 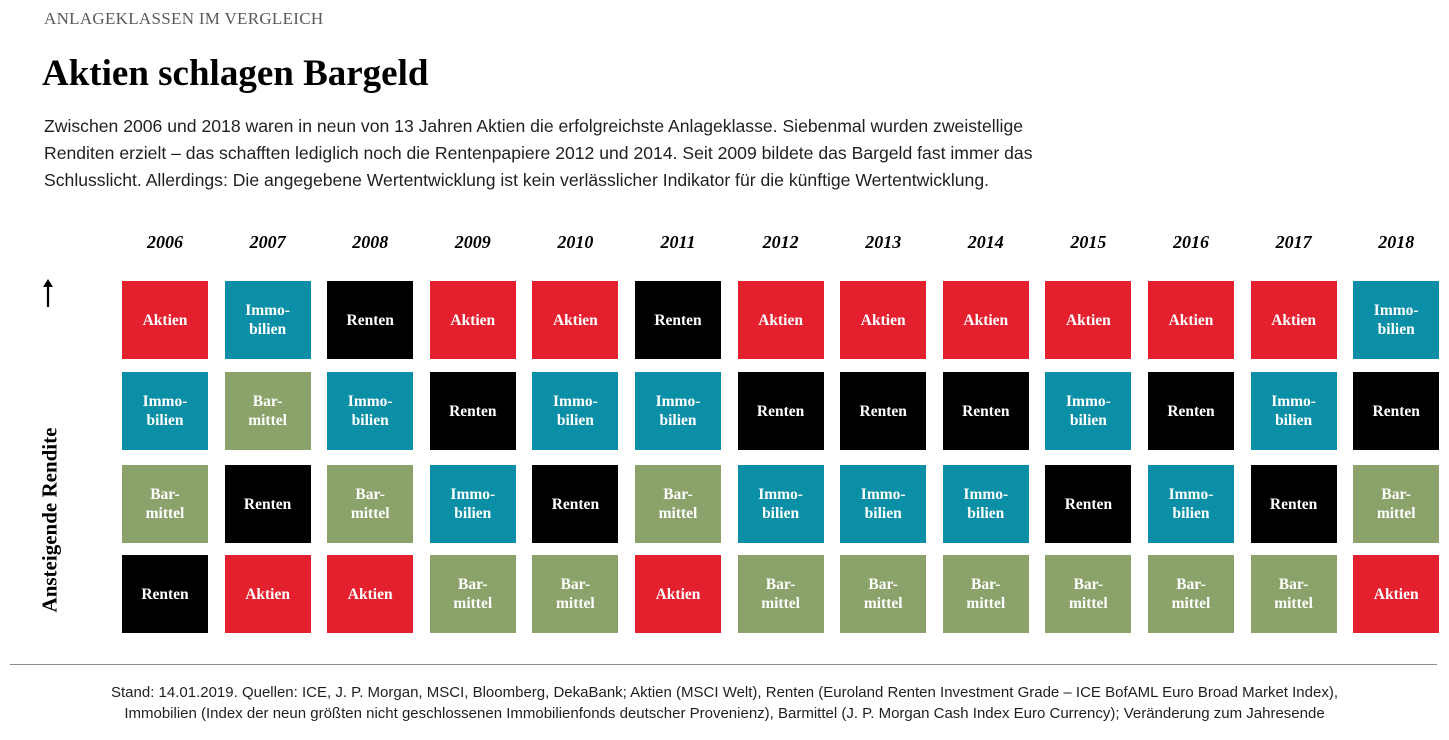 What do you see at coordinates (370, 242) in the screenshot?
I see `year-label: 2008` at bounding box center [370, 242].